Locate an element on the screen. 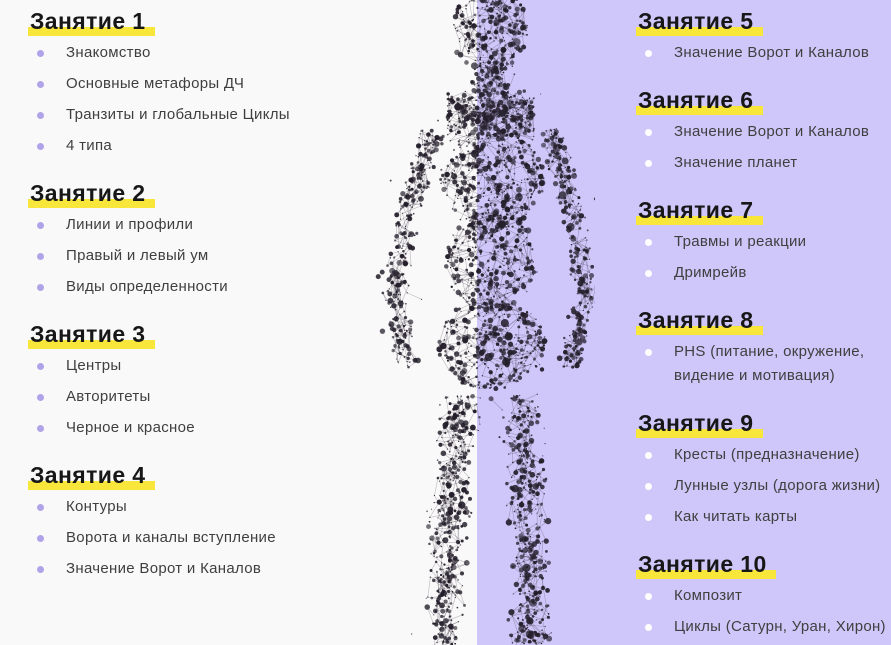 The height and width of the screenshot is (645, 891). lesson-item-label: Транзиты и глобальные Циклы is located at coordinates (178, 114).